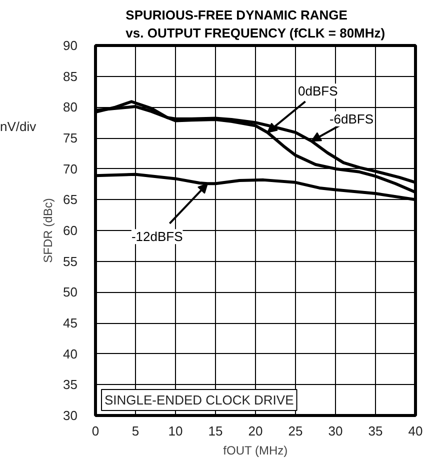 Image resolution: width=437 pixels, height=460 pixels. Describe the element at coordinates (70, 200) in the screenshot. I see `y-tick-label: 65` at that location.